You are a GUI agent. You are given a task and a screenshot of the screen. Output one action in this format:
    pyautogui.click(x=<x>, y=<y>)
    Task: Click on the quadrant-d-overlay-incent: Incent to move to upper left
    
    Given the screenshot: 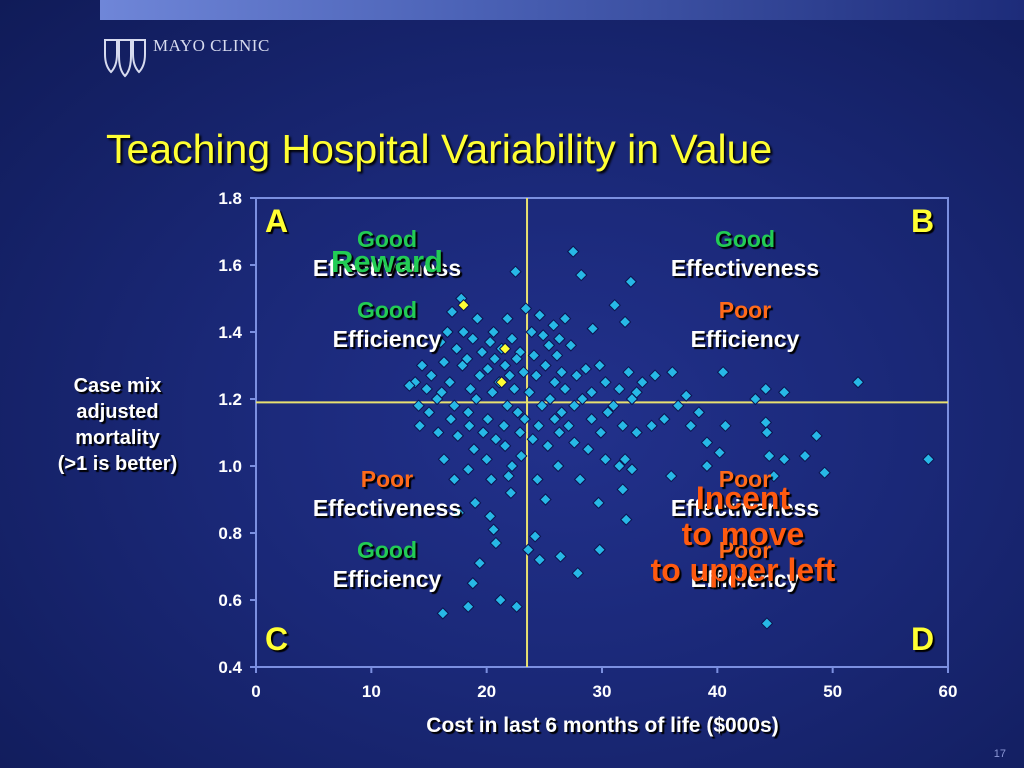 What is the action you would take?
    pyautogui.click(x=743, y=534)
    